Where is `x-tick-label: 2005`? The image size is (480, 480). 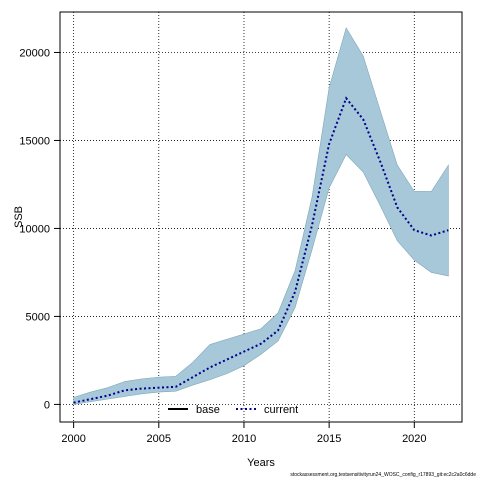 x-tick-label: 2005 is located at coordinates (159, 439).